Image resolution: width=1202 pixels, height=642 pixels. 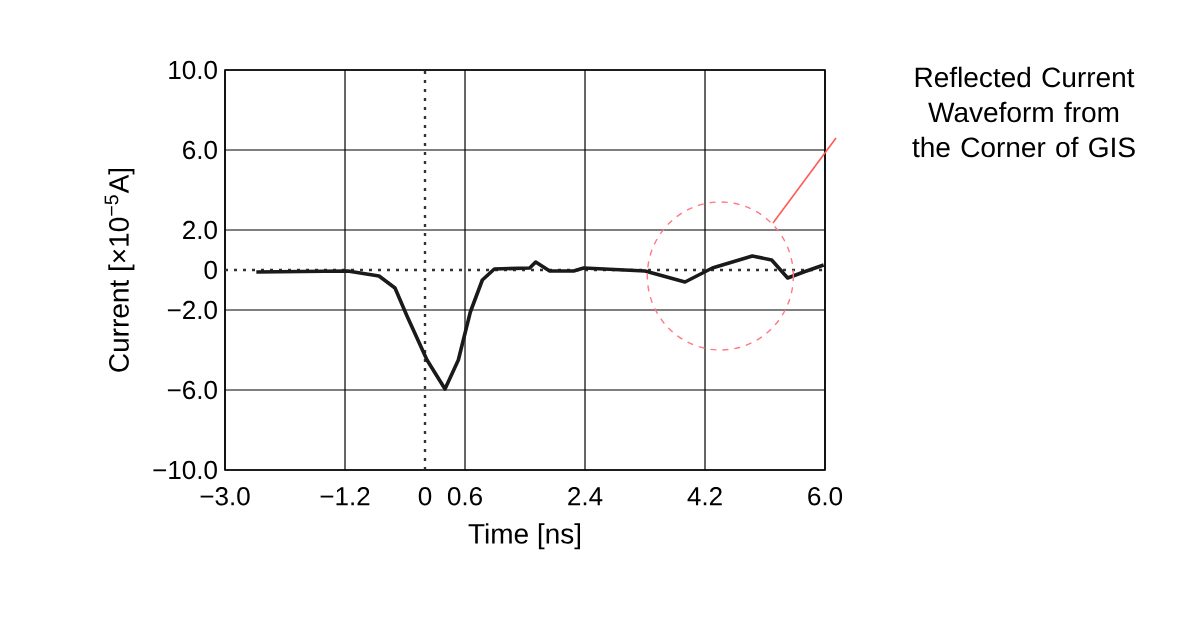 I want to click on y-tick-label: 0, so click(x=210, y=270).